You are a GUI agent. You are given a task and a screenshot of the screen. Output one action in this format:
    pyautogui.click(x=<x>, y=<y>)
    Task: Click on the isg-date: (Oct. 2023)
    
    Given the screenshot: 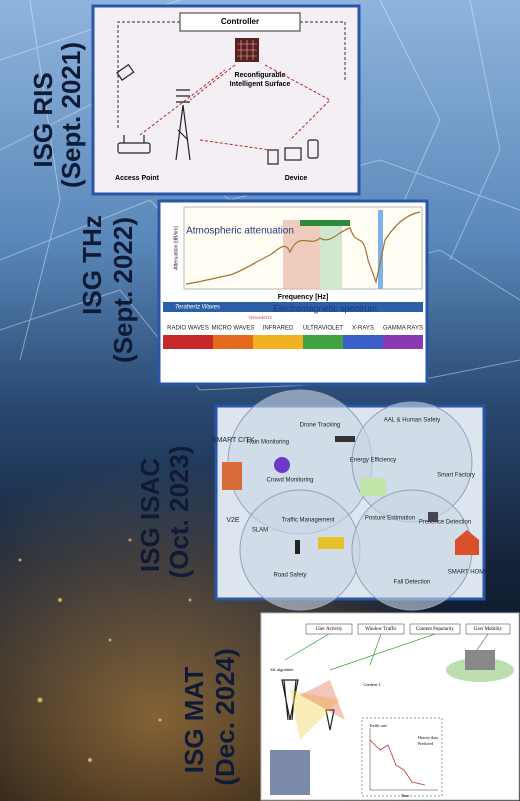 What is the action you would take?
    pyautogui.click(x=179, y=512)
    